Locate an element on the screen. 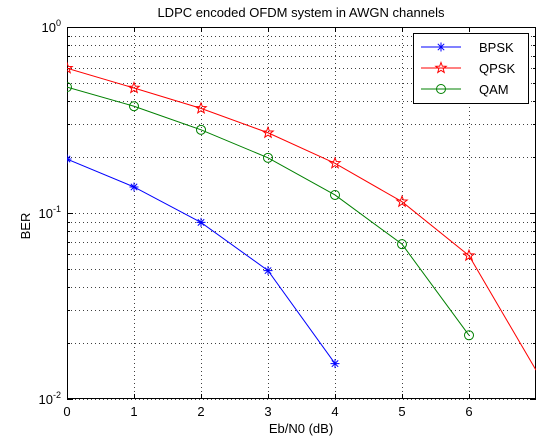 The width and height of the screenshot is (536, 439). legend-marker-qam is located at coordinates (441, 89).